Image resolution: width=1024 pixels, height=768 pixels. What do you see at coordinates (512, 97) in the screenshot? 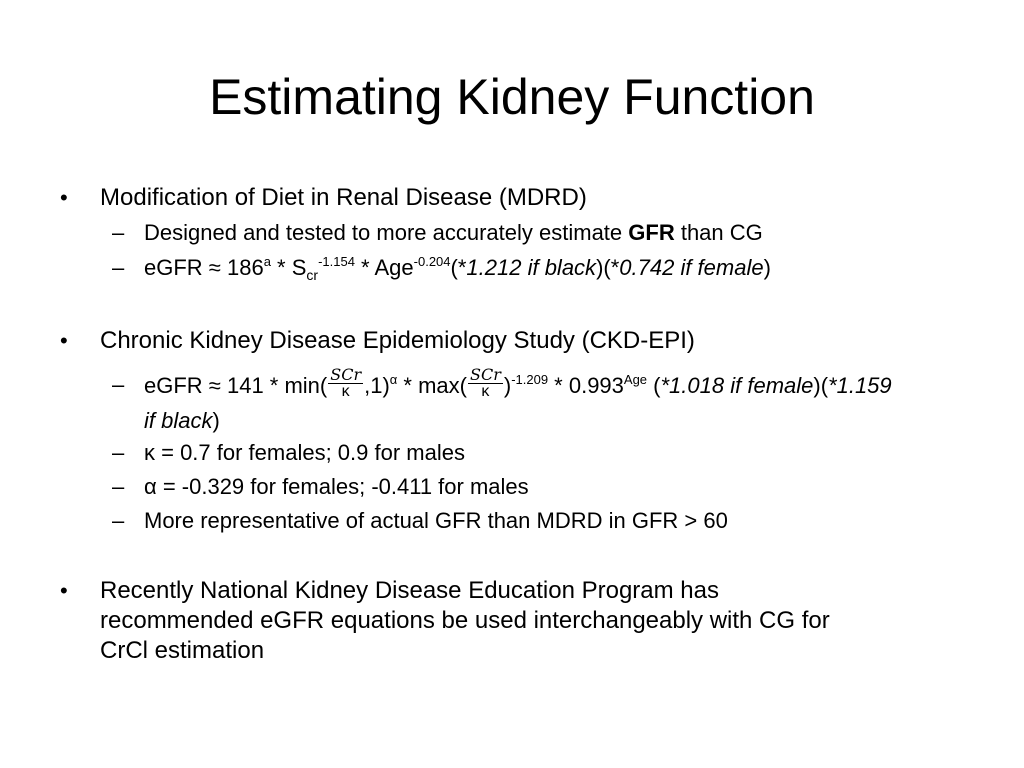
I see `slide-title: Estimating Kidney Function` at bounding box center [512, 97].